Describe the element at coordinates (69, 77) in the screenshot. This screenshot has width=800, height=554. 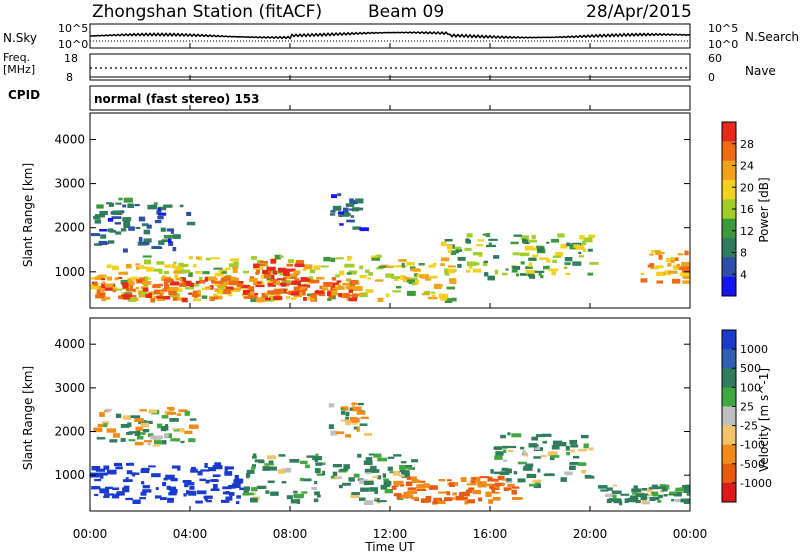
I see `freq-left-tick-bottom: 8` at that location.